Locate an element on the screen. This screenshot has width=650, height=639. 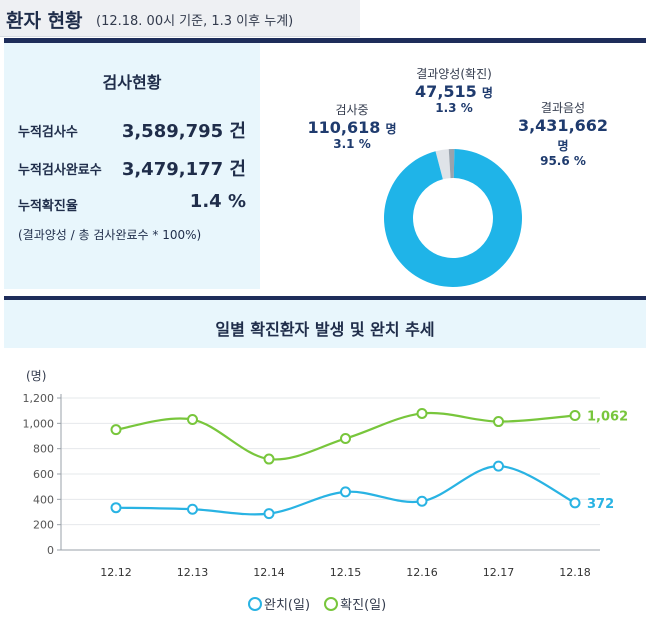
test-status-heading: 검사현황 is located at coordinates (132, 82).